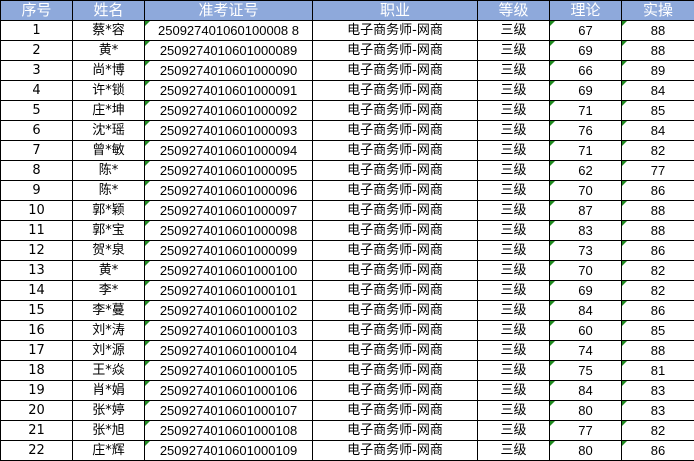  I want to click on cell-theory: 74, so click(586, 351).